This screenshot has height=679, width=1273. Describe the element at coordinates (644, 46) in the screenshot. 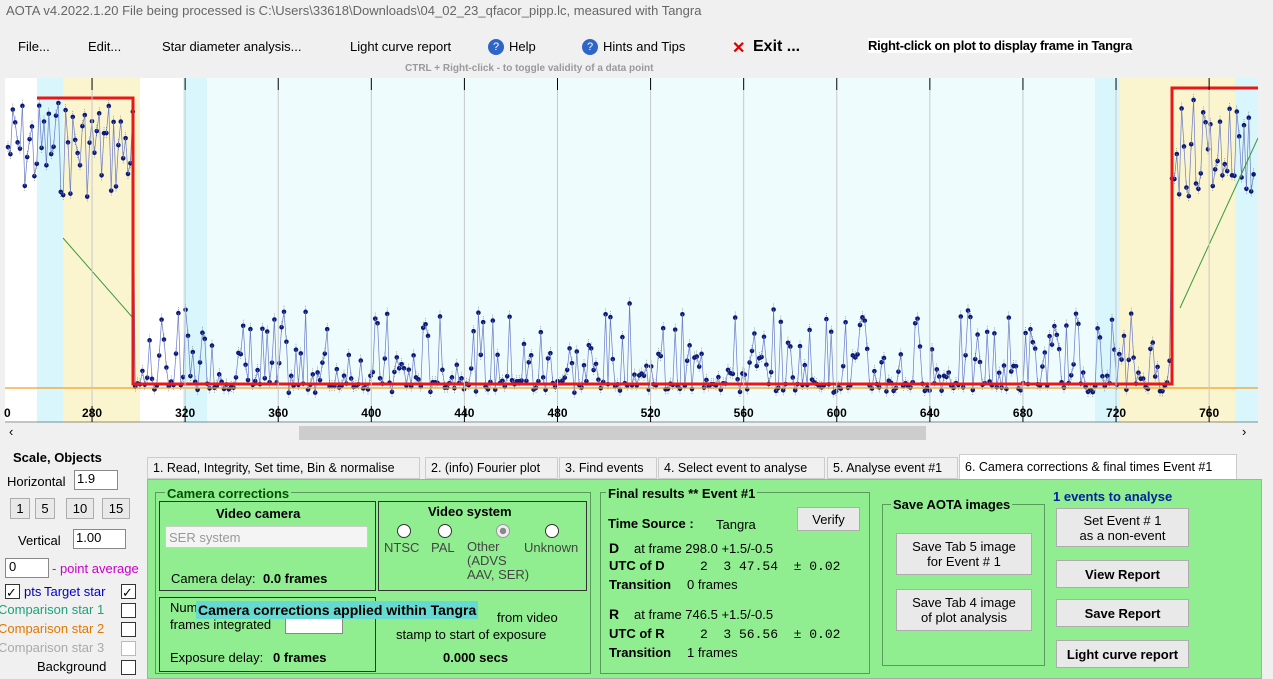

I see `menu-item: Hints and Tips` at that location.